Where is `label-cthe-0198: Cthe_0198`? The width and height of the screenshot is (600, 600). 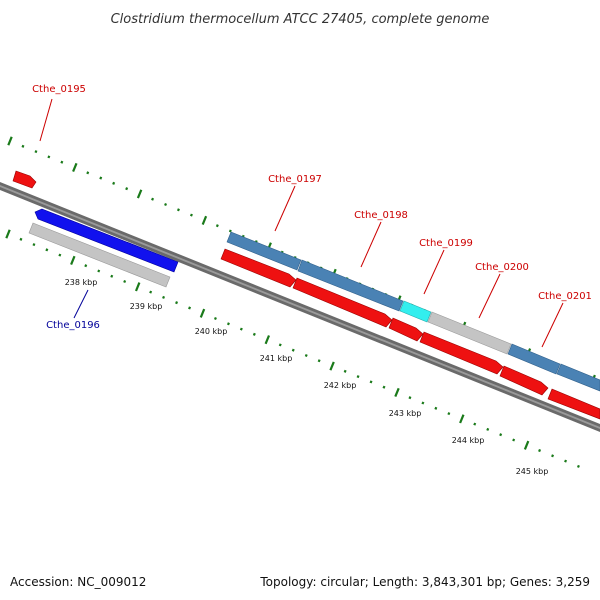
label-cthe-0198: Cthe_0198 is located at coordinates (381, 215).